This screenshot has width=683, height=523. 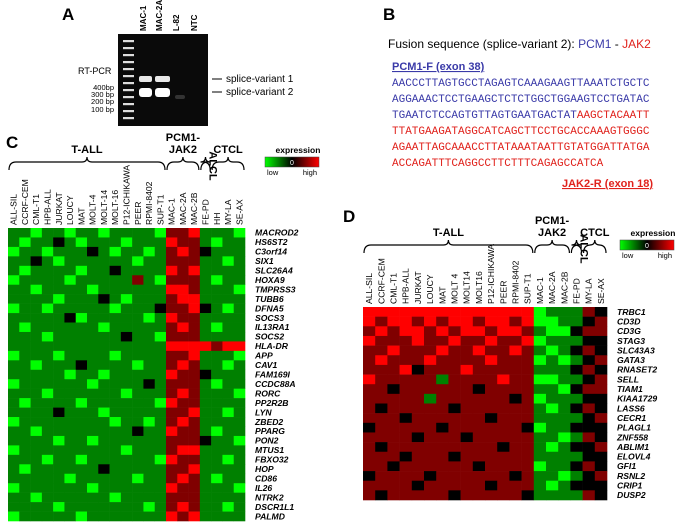 What do you see at coordinates (260, 92) in the screenshot?
I see `band-label: splice-variant 2` at bounding box center [260, 92].